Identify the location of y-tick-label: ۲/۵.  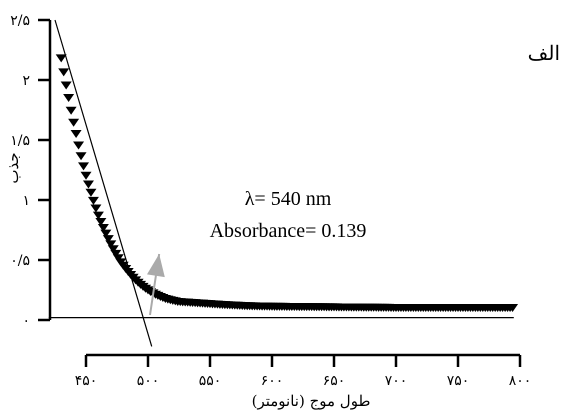
(20, 21).